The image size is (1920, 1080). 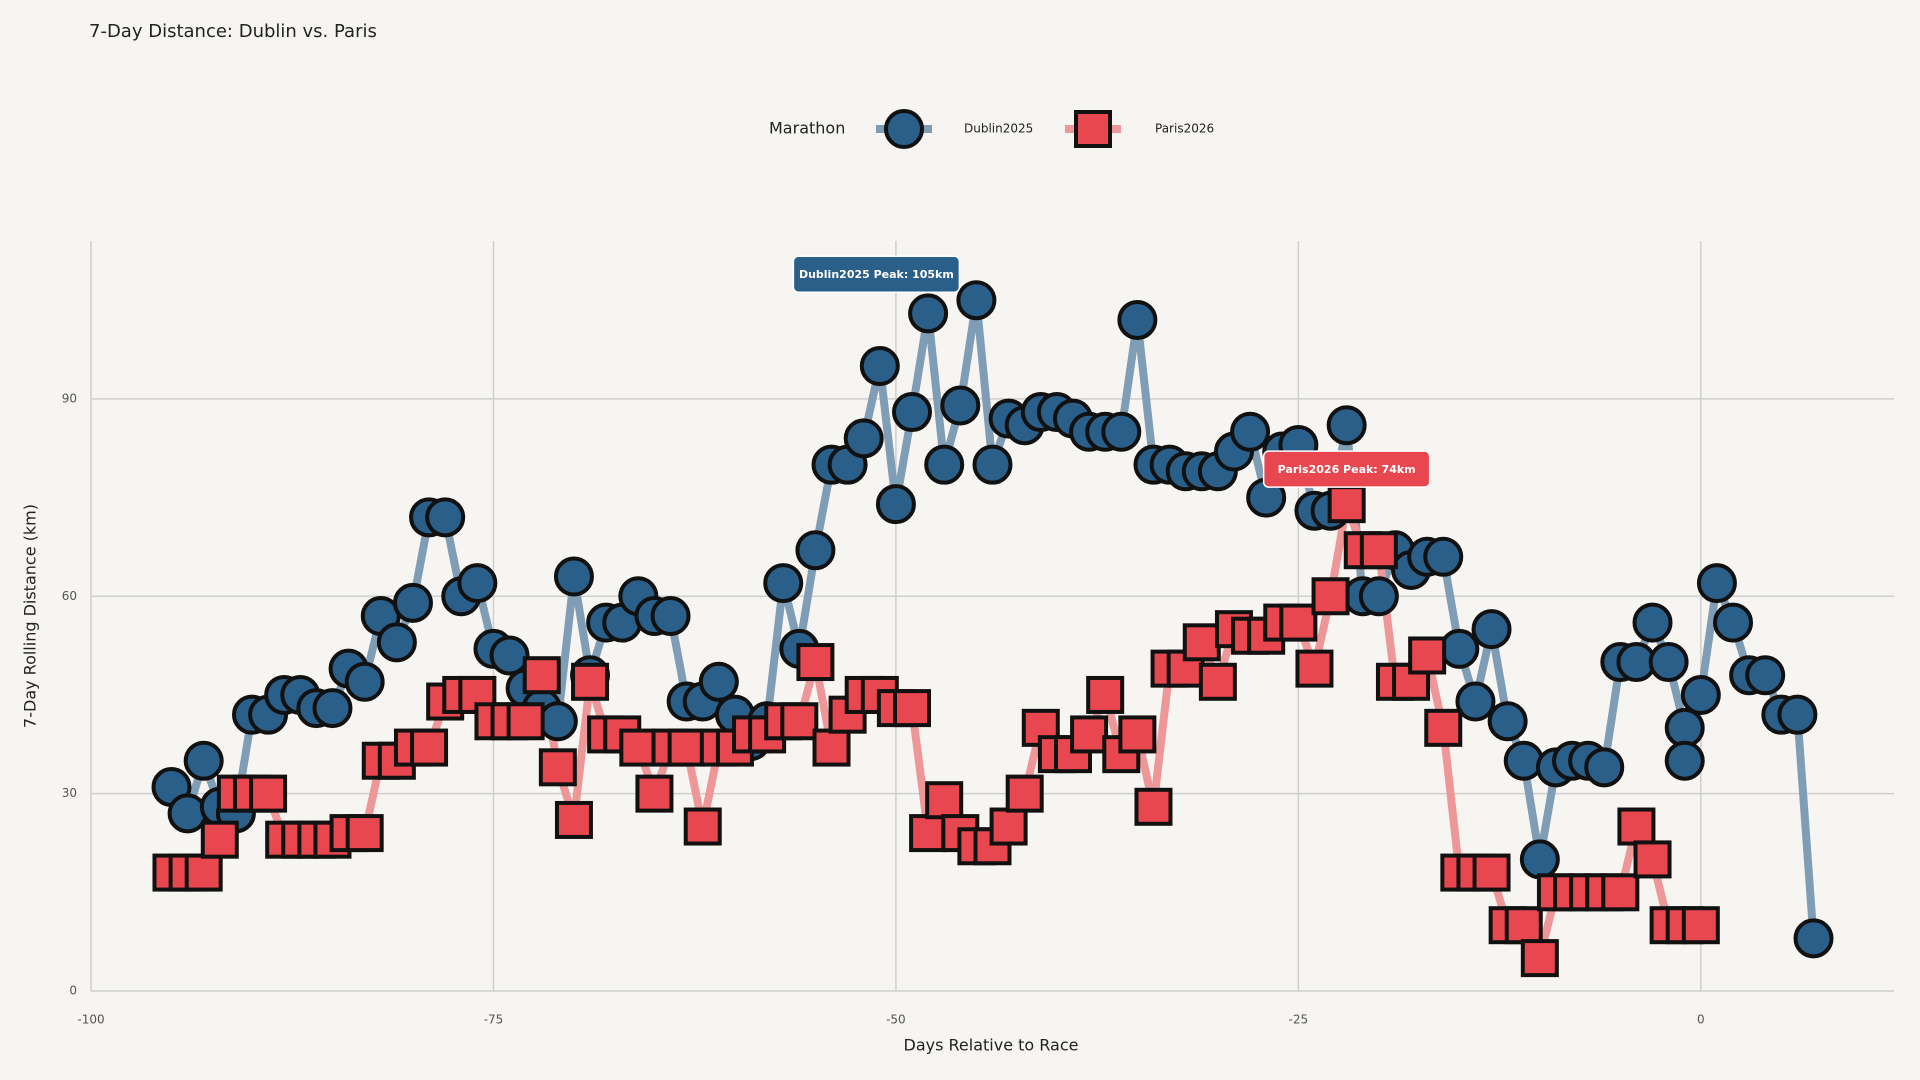 I want to click on x-axis-label: Days Relative to Race, so click(x=991, y=1045).